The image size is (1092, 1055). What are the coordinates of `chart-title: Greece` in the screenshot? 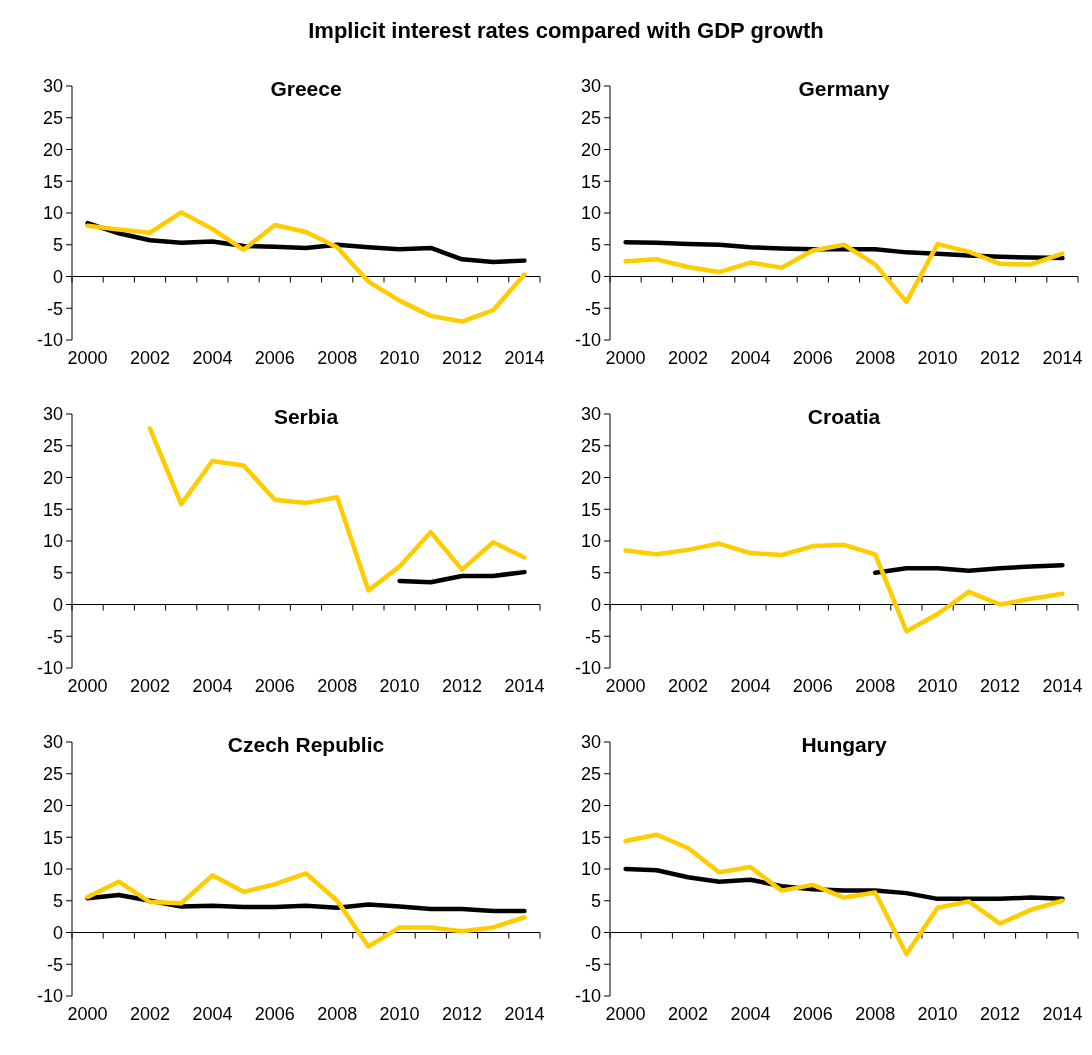 It's located at (306, 88).